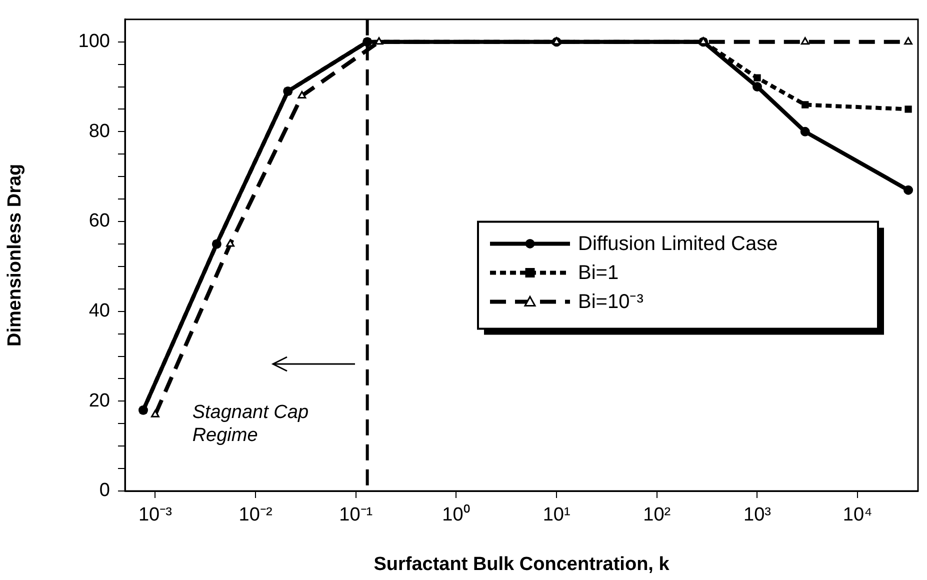 The image size is (927, 580). What do you see at coordinates (611, 302) in the screenshot?
I see `legend-label: Bi=10⁻³` at bounding box center [611, 302].